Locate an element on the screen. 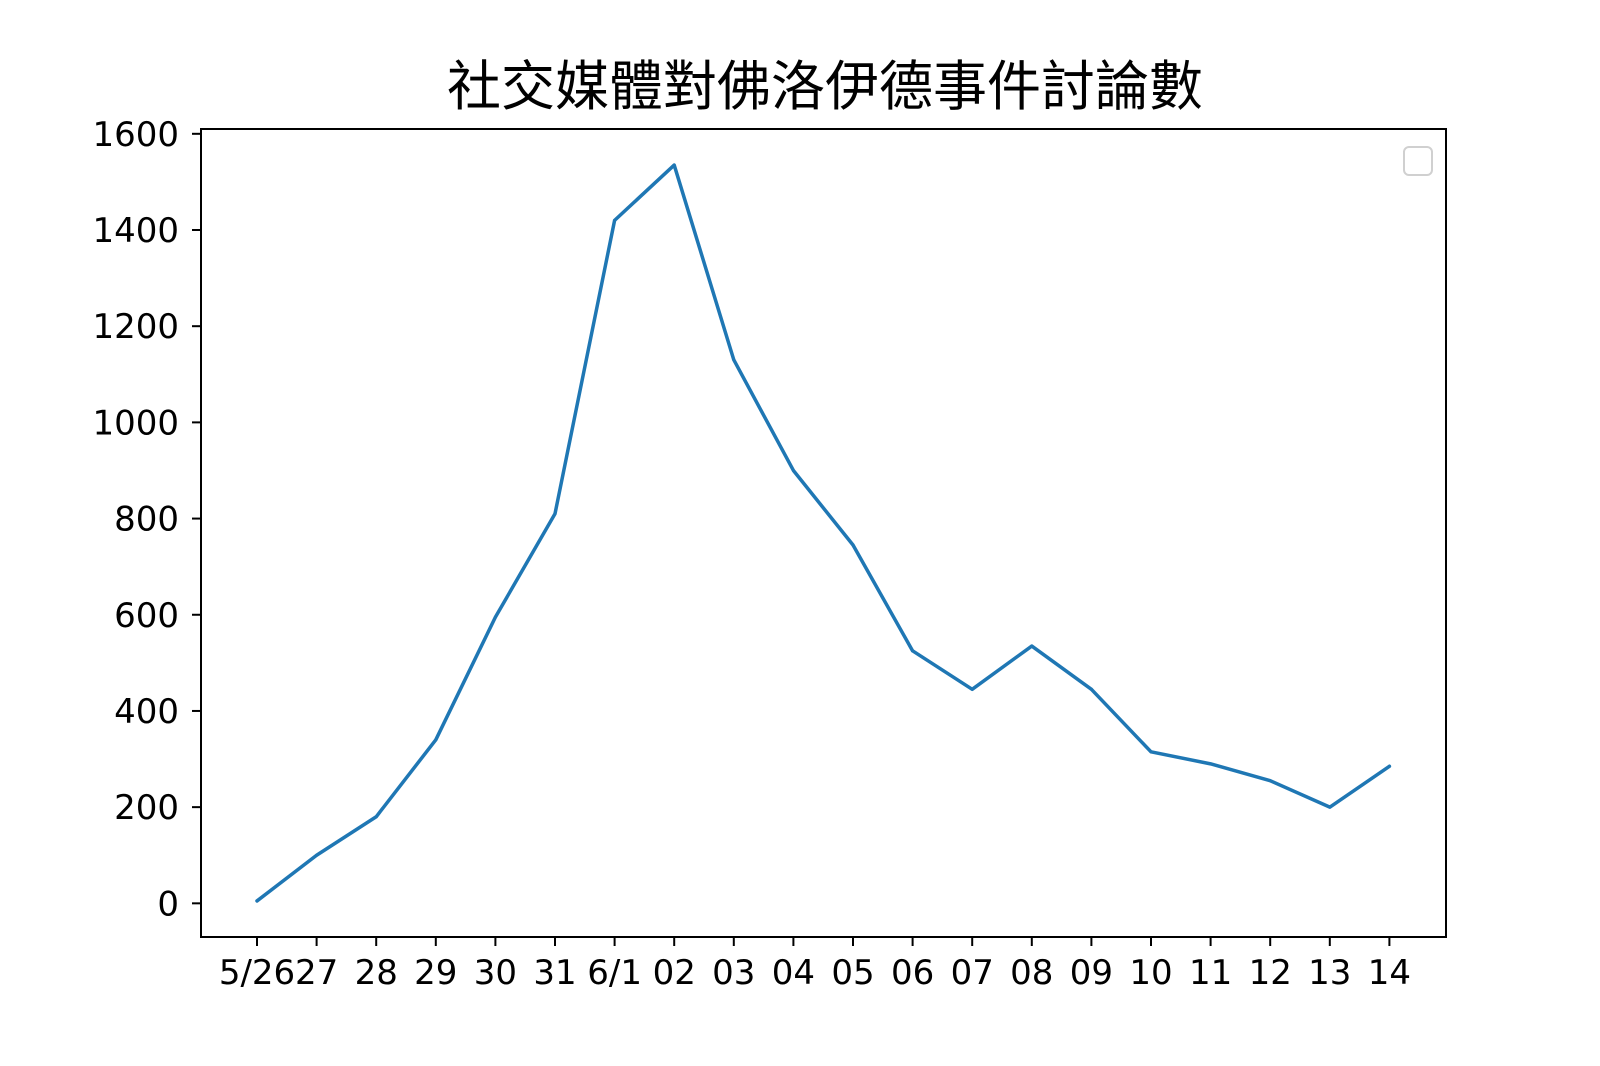  x-tick-label: 04 is located at coordinates (793, 973).